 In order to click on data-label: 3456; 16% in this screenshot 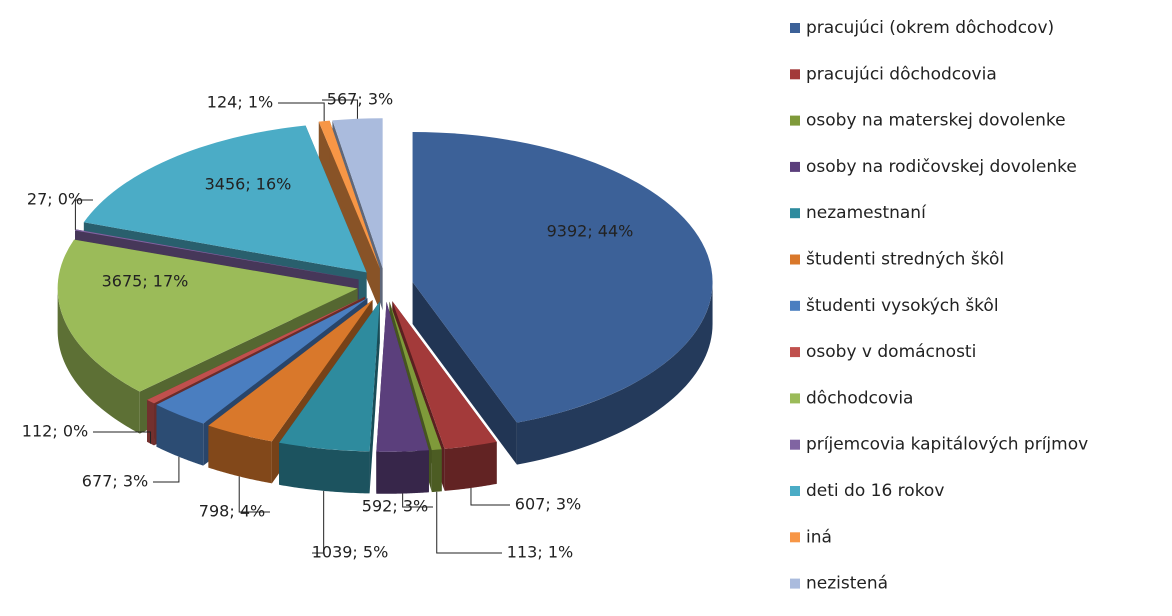, I will do `click(248, 184)`.